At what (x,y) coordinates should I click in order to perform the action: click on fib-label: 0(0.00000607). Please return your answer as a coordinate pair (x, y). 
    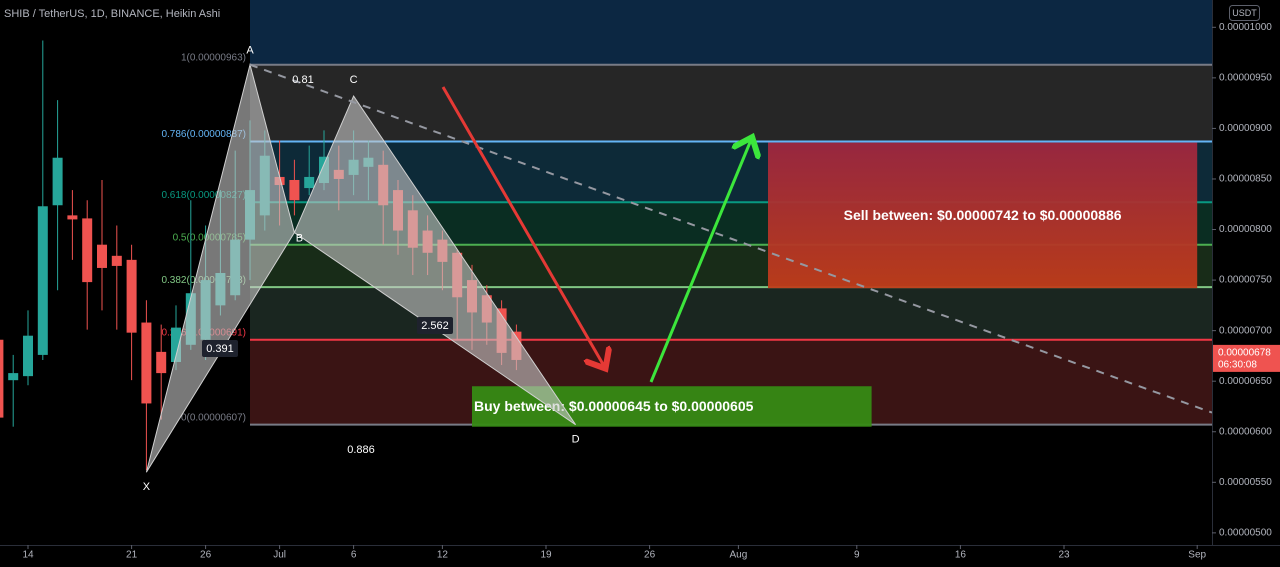
    Looking at the image, I should click on (213, 417).